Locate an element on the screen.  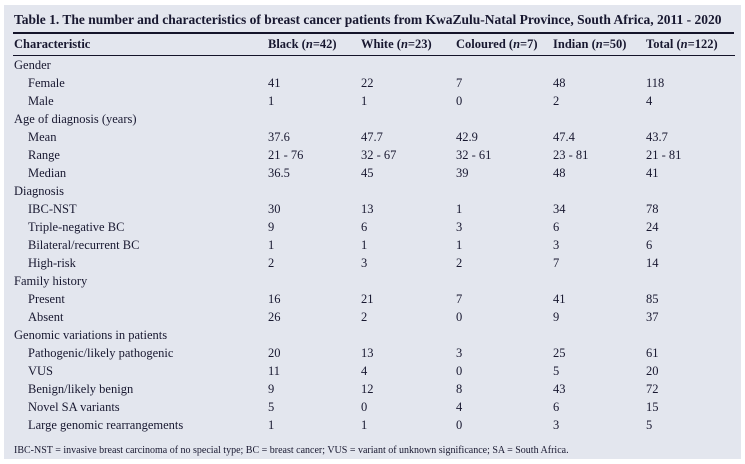
table-row: Benign/likely benign 9 12 8 43 72 is located at coordinates (374, 389).